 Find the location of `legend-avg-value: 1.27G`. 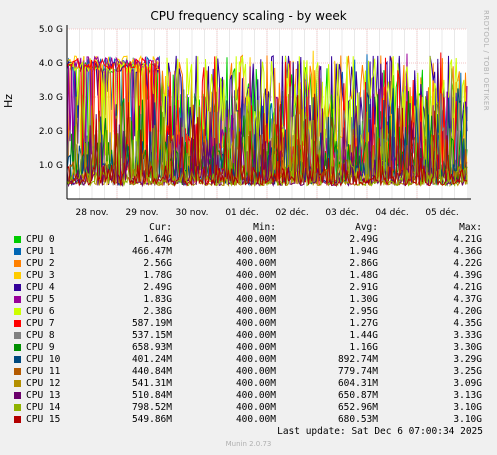

legend-avg-value: 1.27G is located at coordinates (363, 323).